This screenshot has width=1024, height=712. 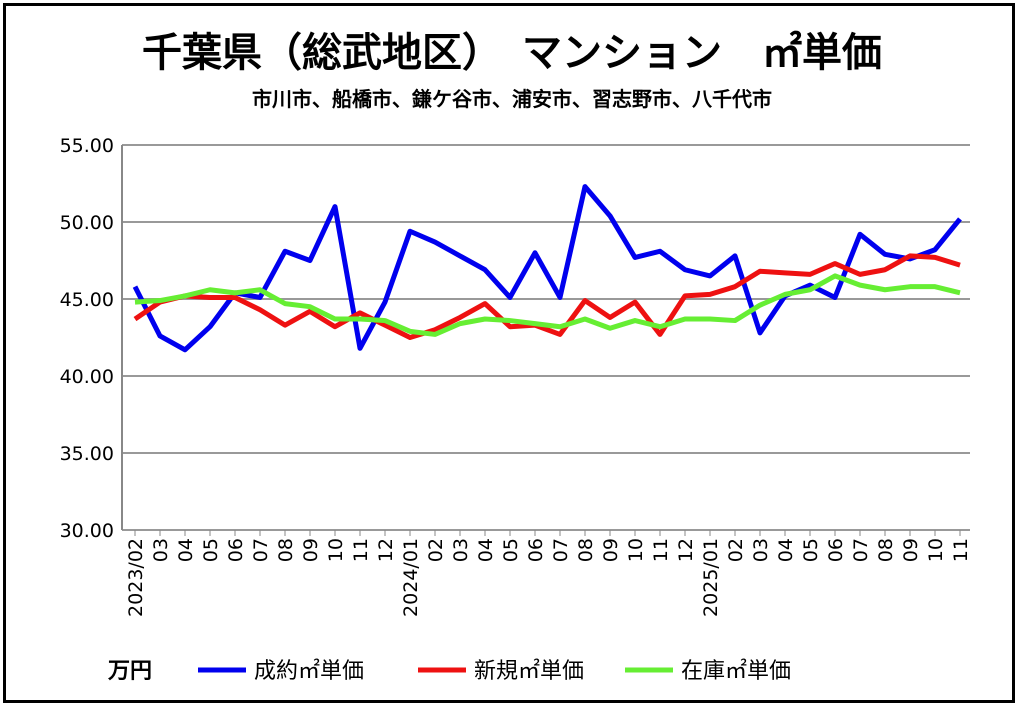 What do you see at coordinates (87, 531) in the screenshot?
I see `y-tick-label: 30.00` at bounding box center [87, 531].